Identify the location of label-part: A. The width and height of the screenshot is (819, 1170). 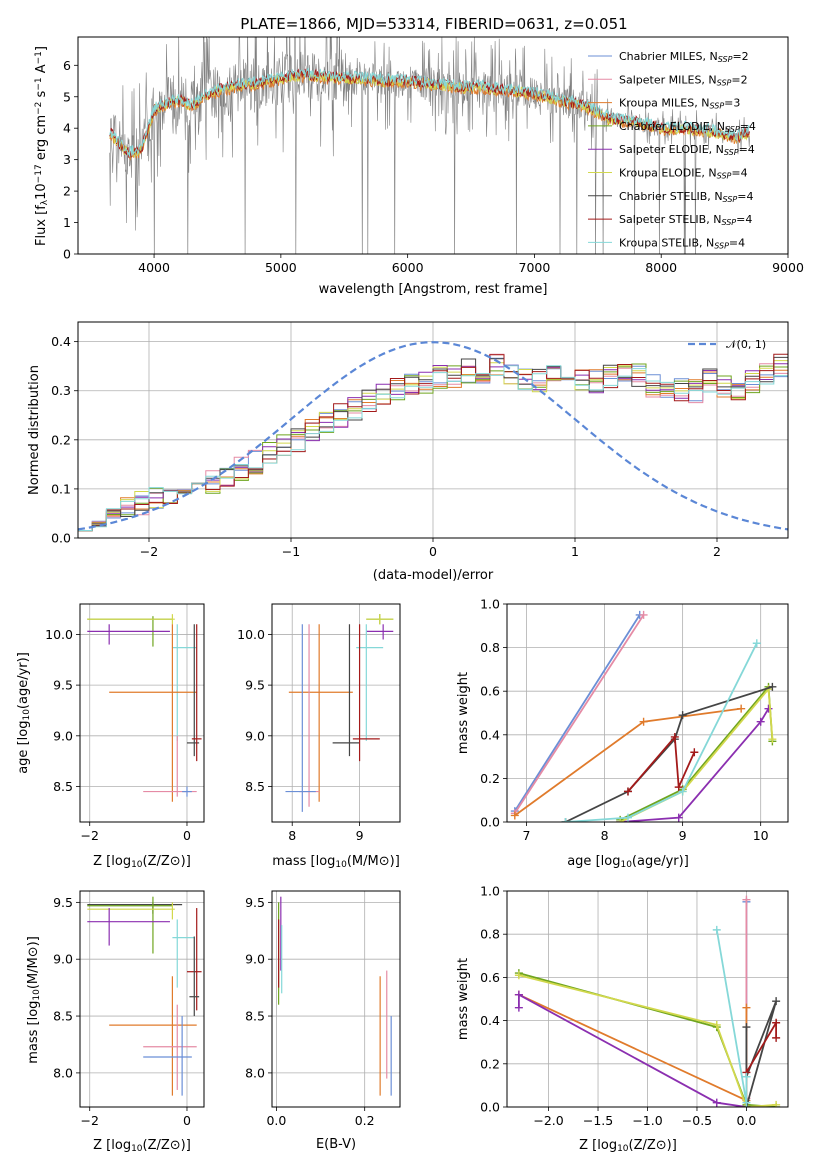
(41, 70).